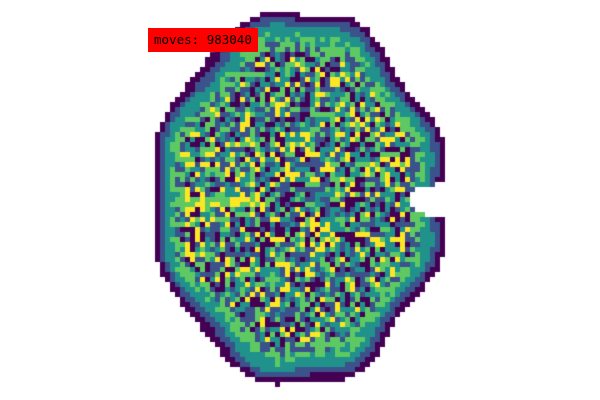 The width and height of the screenshot is (600, 400). Describe the element at coordinates (177, 39) in the screenshot. I see `moves-label-prefix: moves:` at that location.